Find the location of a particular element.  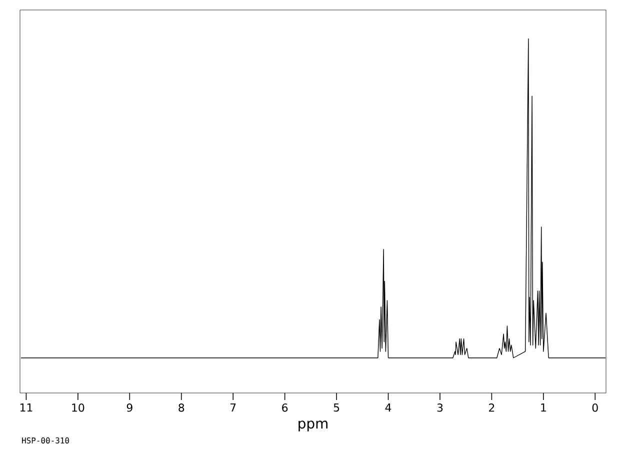

x-tick-label: 1 is located at coordinates (543, 408).